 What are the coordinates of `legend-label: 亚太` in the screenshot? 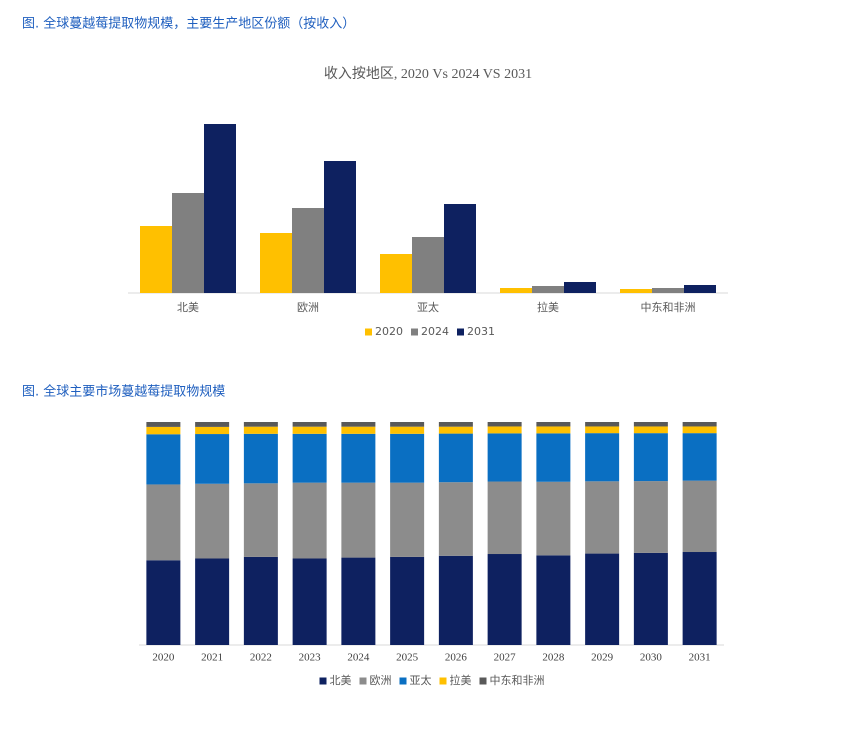 It's located at (421, 680).